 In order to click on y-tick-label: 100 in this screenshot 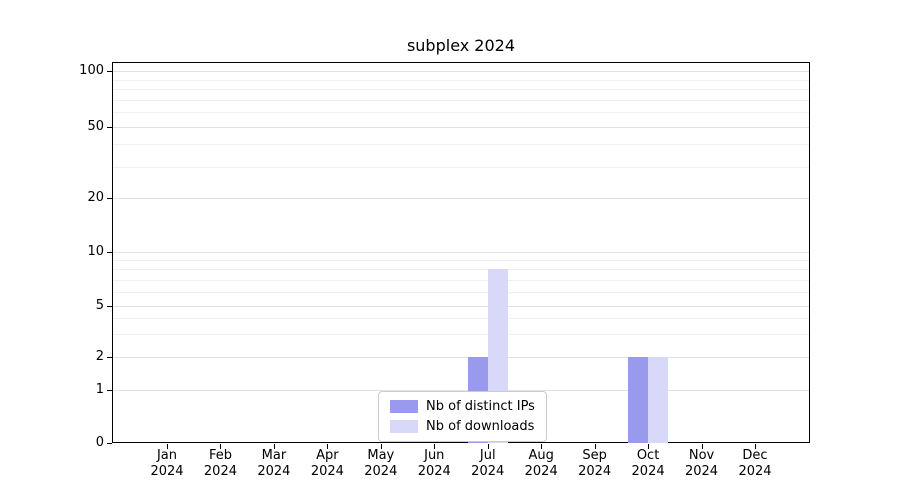, I will do `click(91, 70)`.